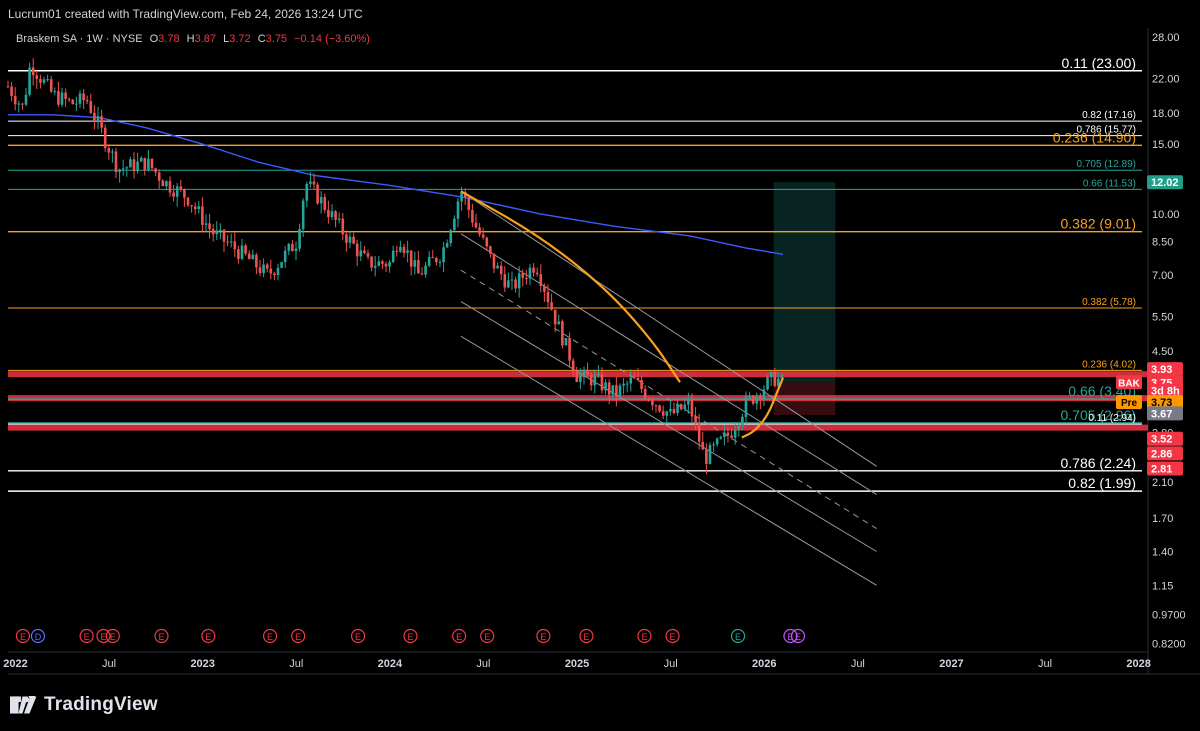  What do you see at coordinates (101, 704) in the screenshot?
I see `brand-name: TradingView` at bounding box center [101, 704].